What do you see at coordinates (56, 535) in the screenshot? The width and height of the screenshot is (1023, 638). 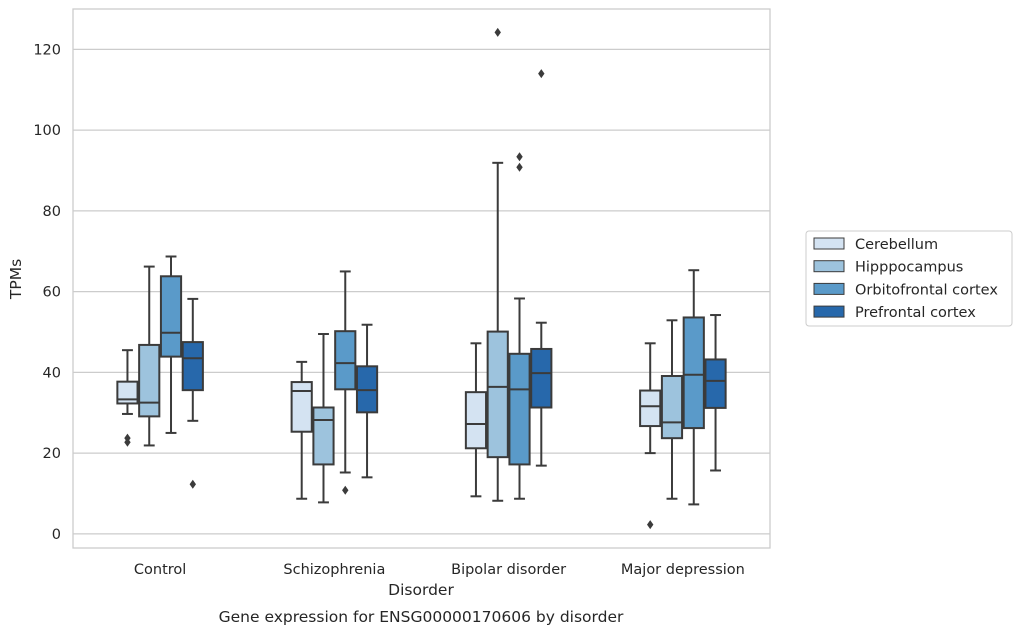 I see `y-tick-label: 0` at bounding box center [56, 535].